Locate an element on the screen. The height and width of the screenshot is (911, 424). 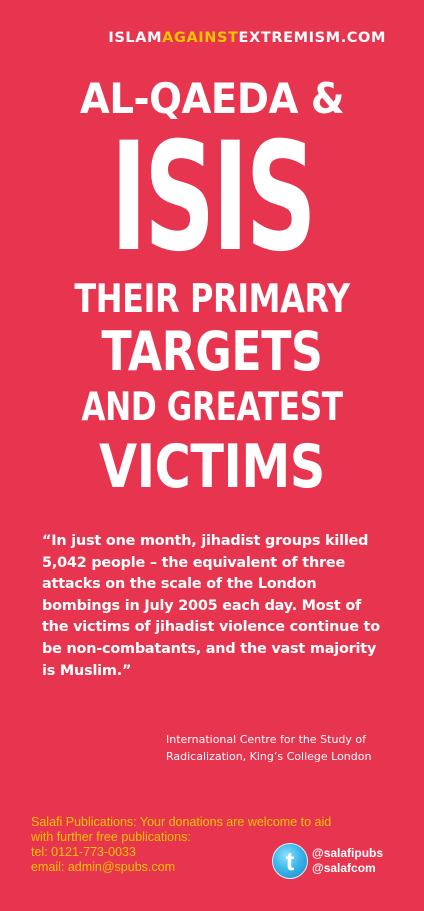
footer-email: email: admin@spubs.com is located at coordinates (103, 867).